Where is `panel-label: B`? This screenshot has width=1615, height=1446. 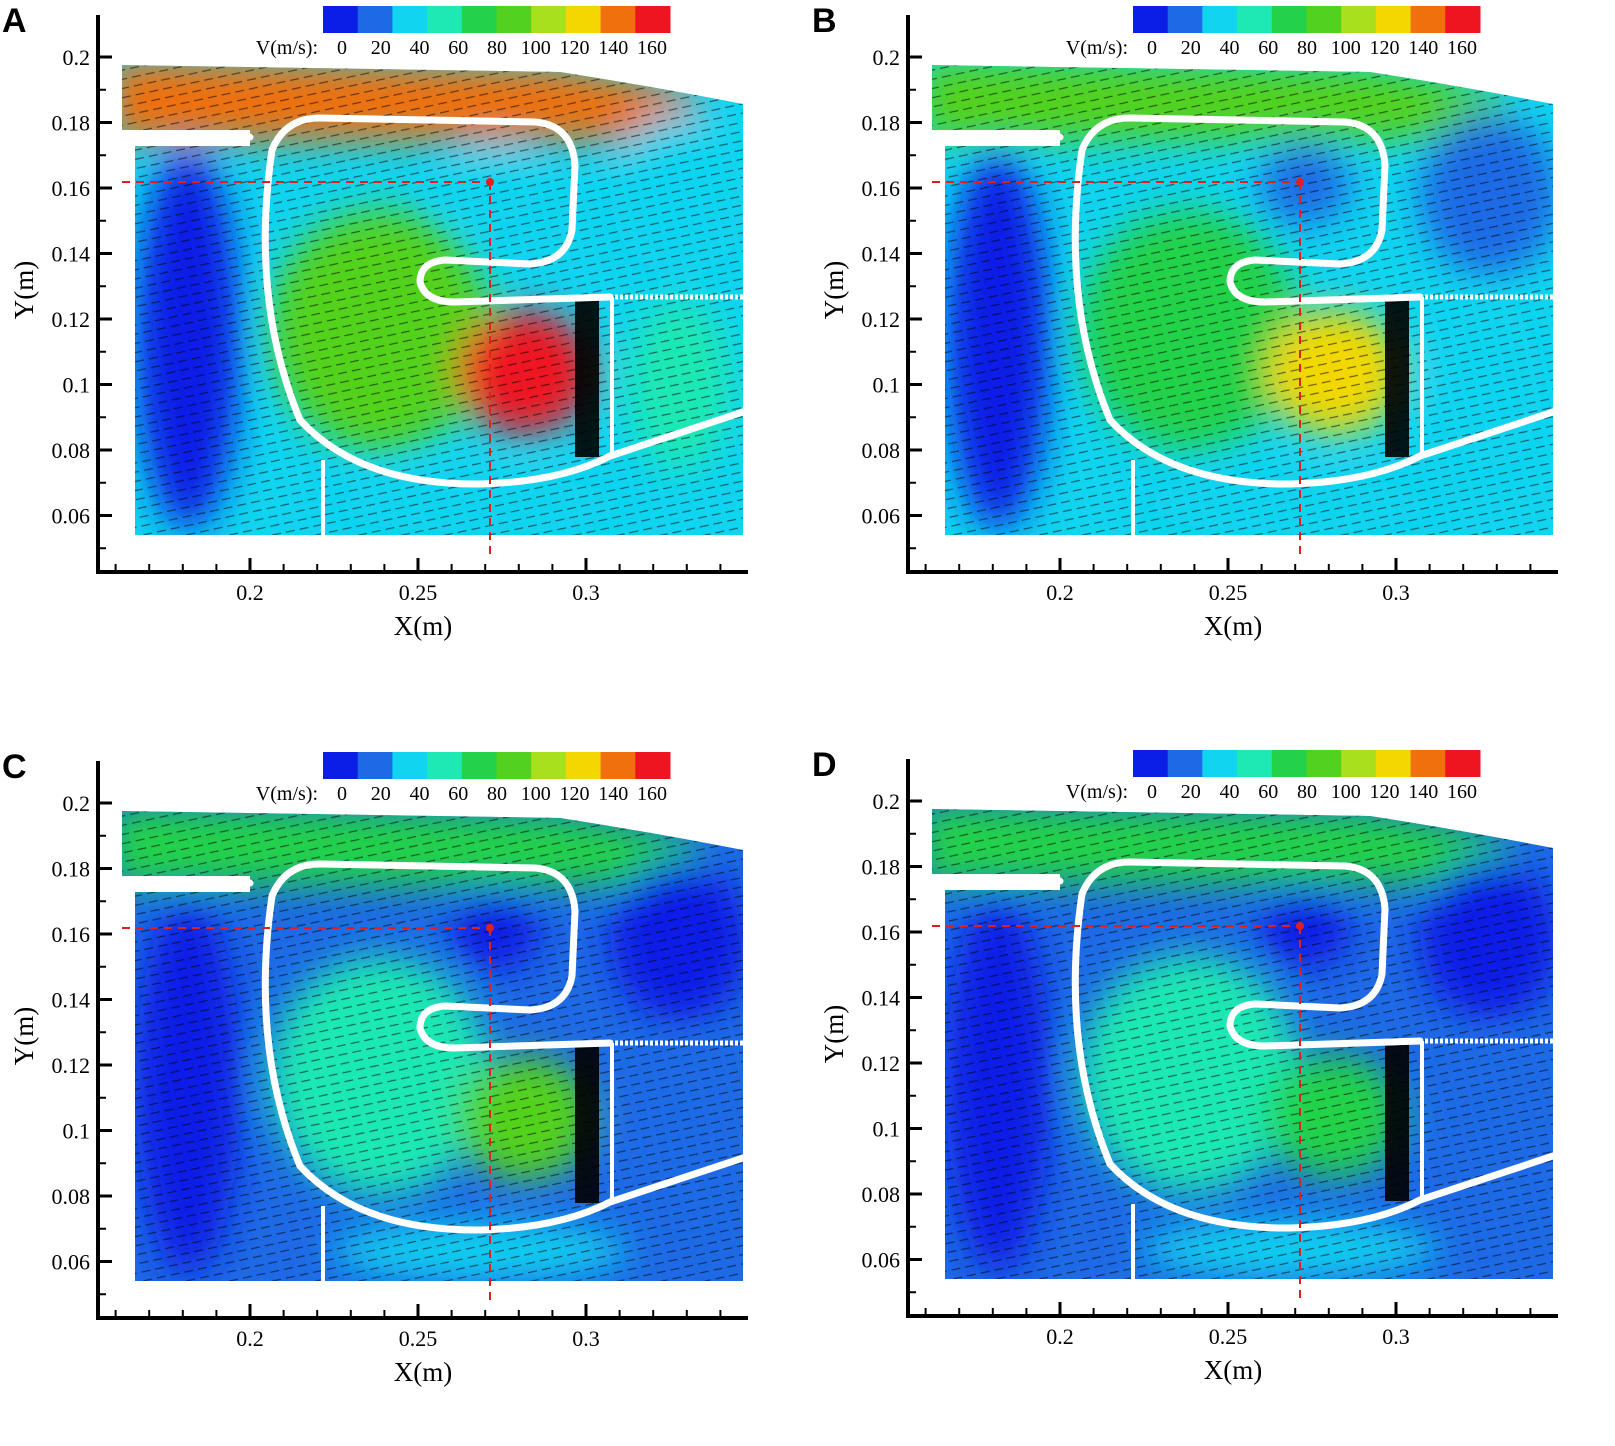 panel-label: B is located at coordinates (824, 21).